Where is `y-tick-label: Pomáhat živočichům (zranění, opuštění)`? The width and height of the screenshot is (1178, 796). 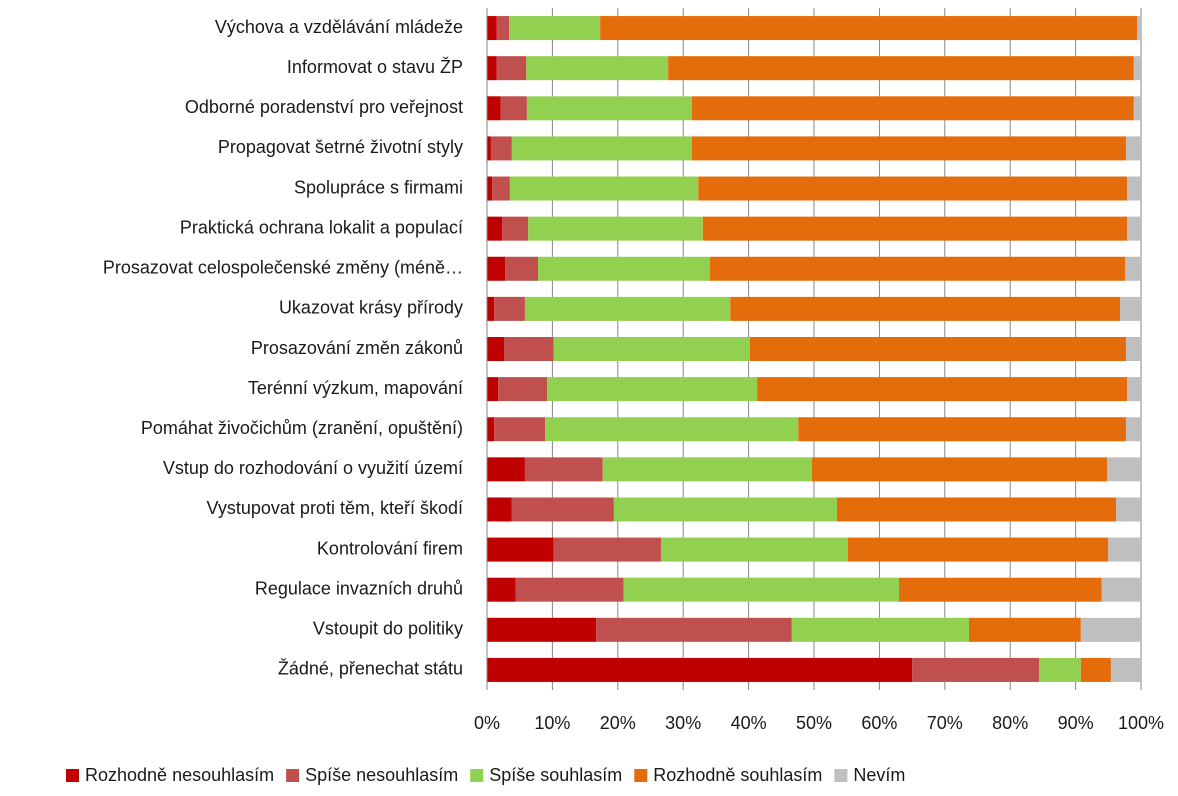 y-tick-label: Pomáhat živočichům (zranění, opuštění) is located at coordinates (302, 428).